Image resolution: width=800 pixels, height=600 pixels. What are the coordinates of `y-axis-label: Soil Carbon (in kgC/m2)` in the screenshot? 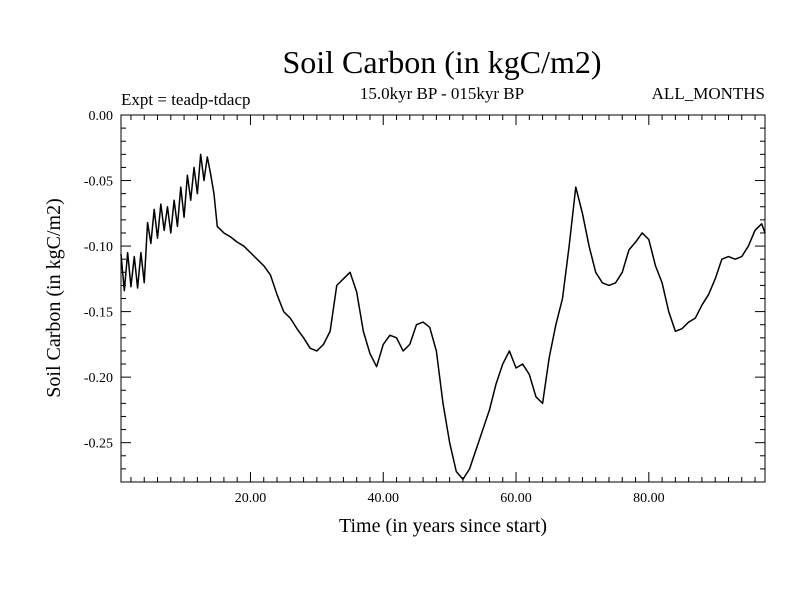 It's located at (54, 297).